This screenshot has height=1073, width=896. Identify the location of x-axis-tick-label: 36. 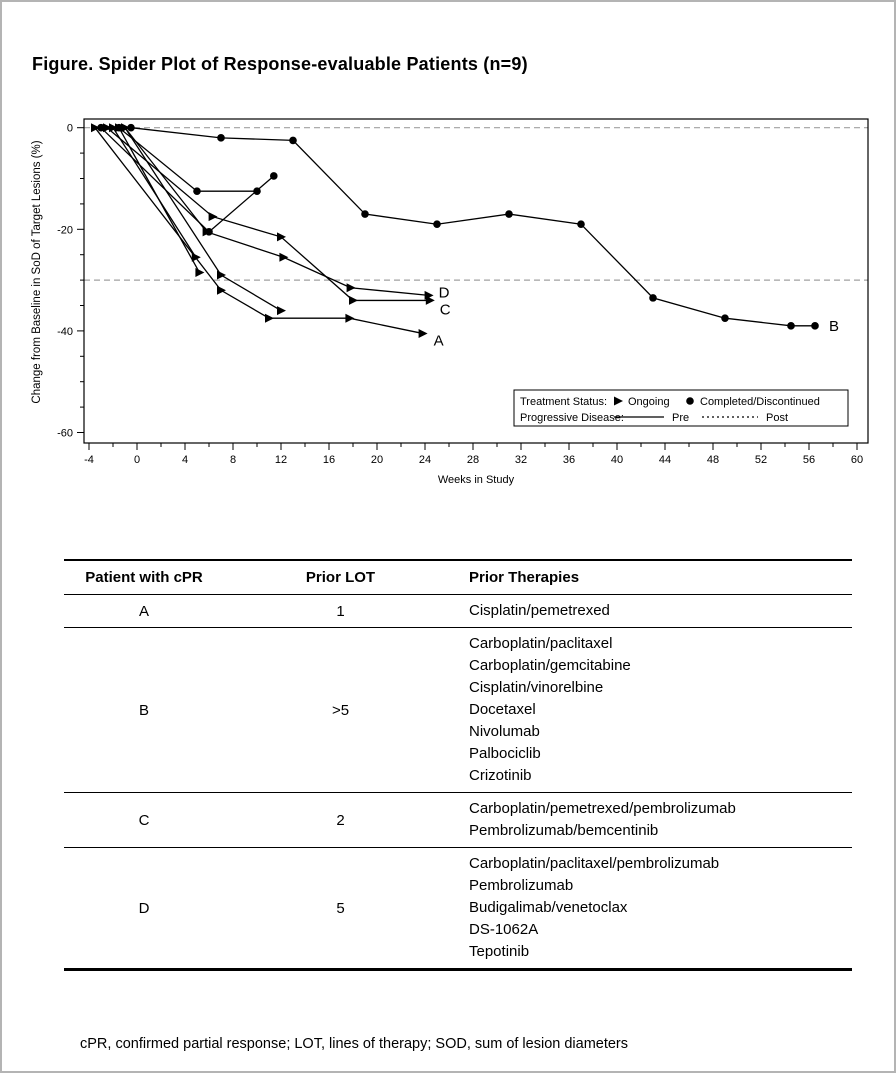
(569, 460).